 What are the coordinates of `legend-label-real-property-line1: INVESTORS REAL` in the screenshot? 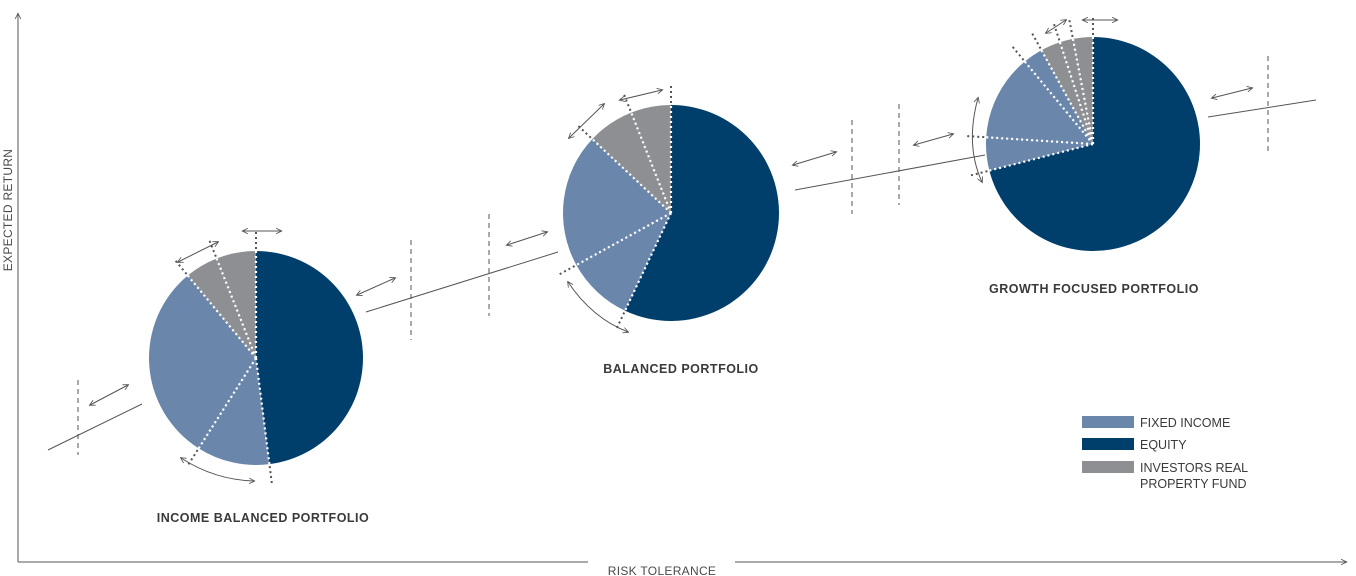 It's located at (1194, 468).